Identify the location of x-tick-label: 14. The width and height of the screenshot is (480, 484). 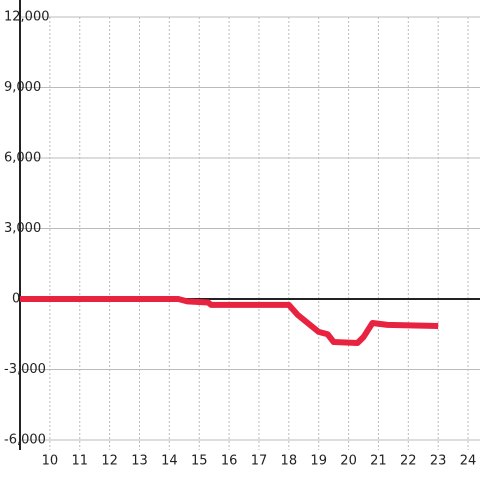
(169, 461).